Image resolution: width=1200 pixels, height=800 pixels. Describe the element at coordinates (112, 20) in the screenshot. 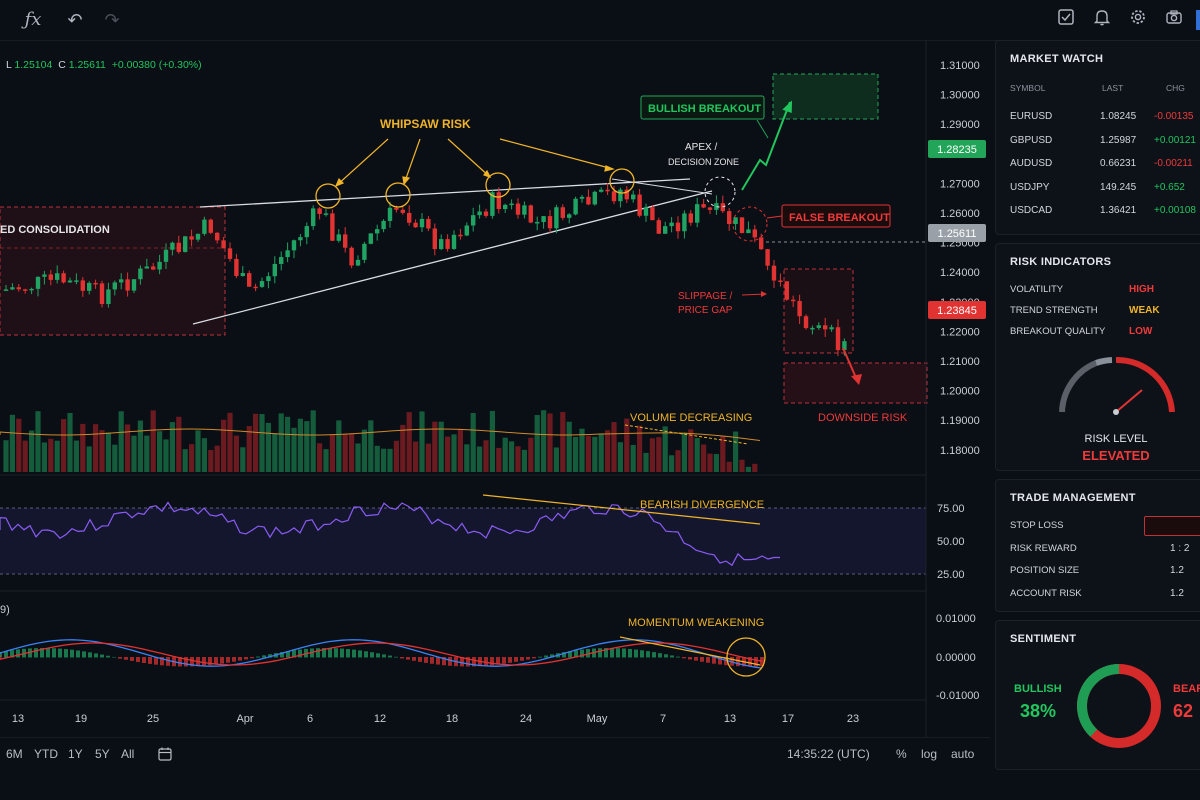

I see `redo-icon: ↷` at that location.